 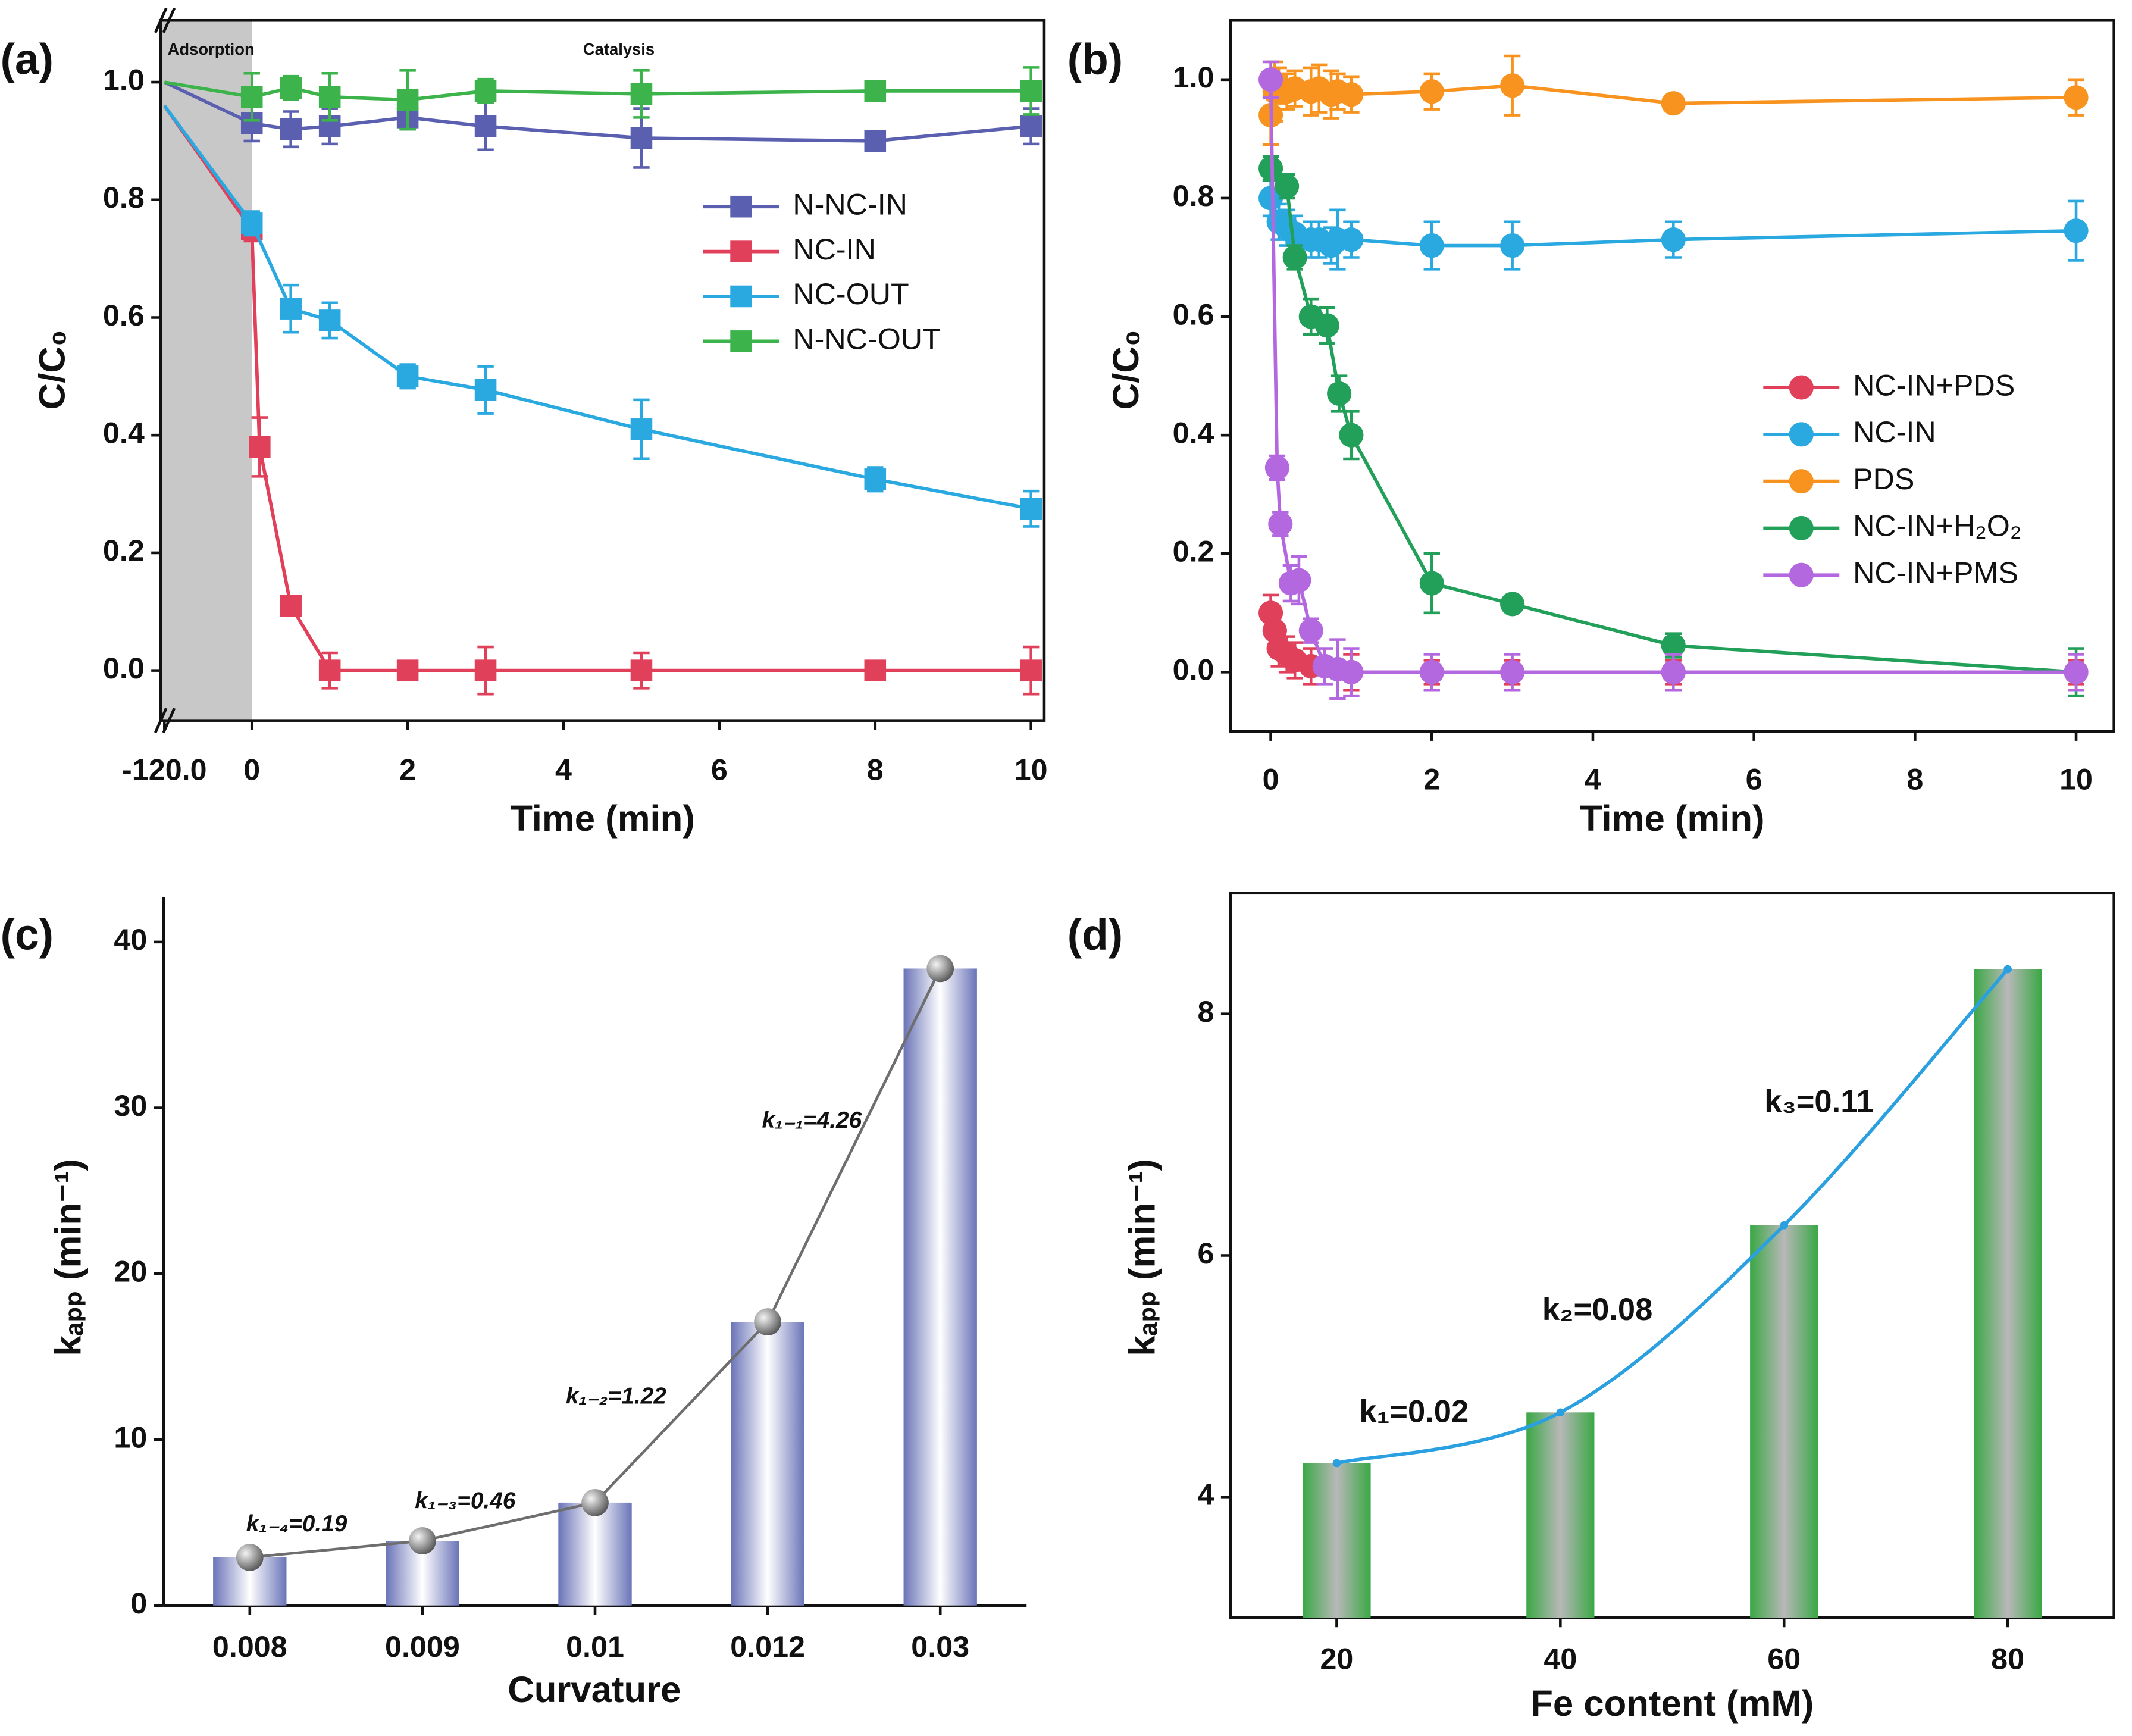 What do you see at coordinates (767, 1646) in the screenshot?
I see `x-tick-label: 0.012` at bounding box center [767, 1646].